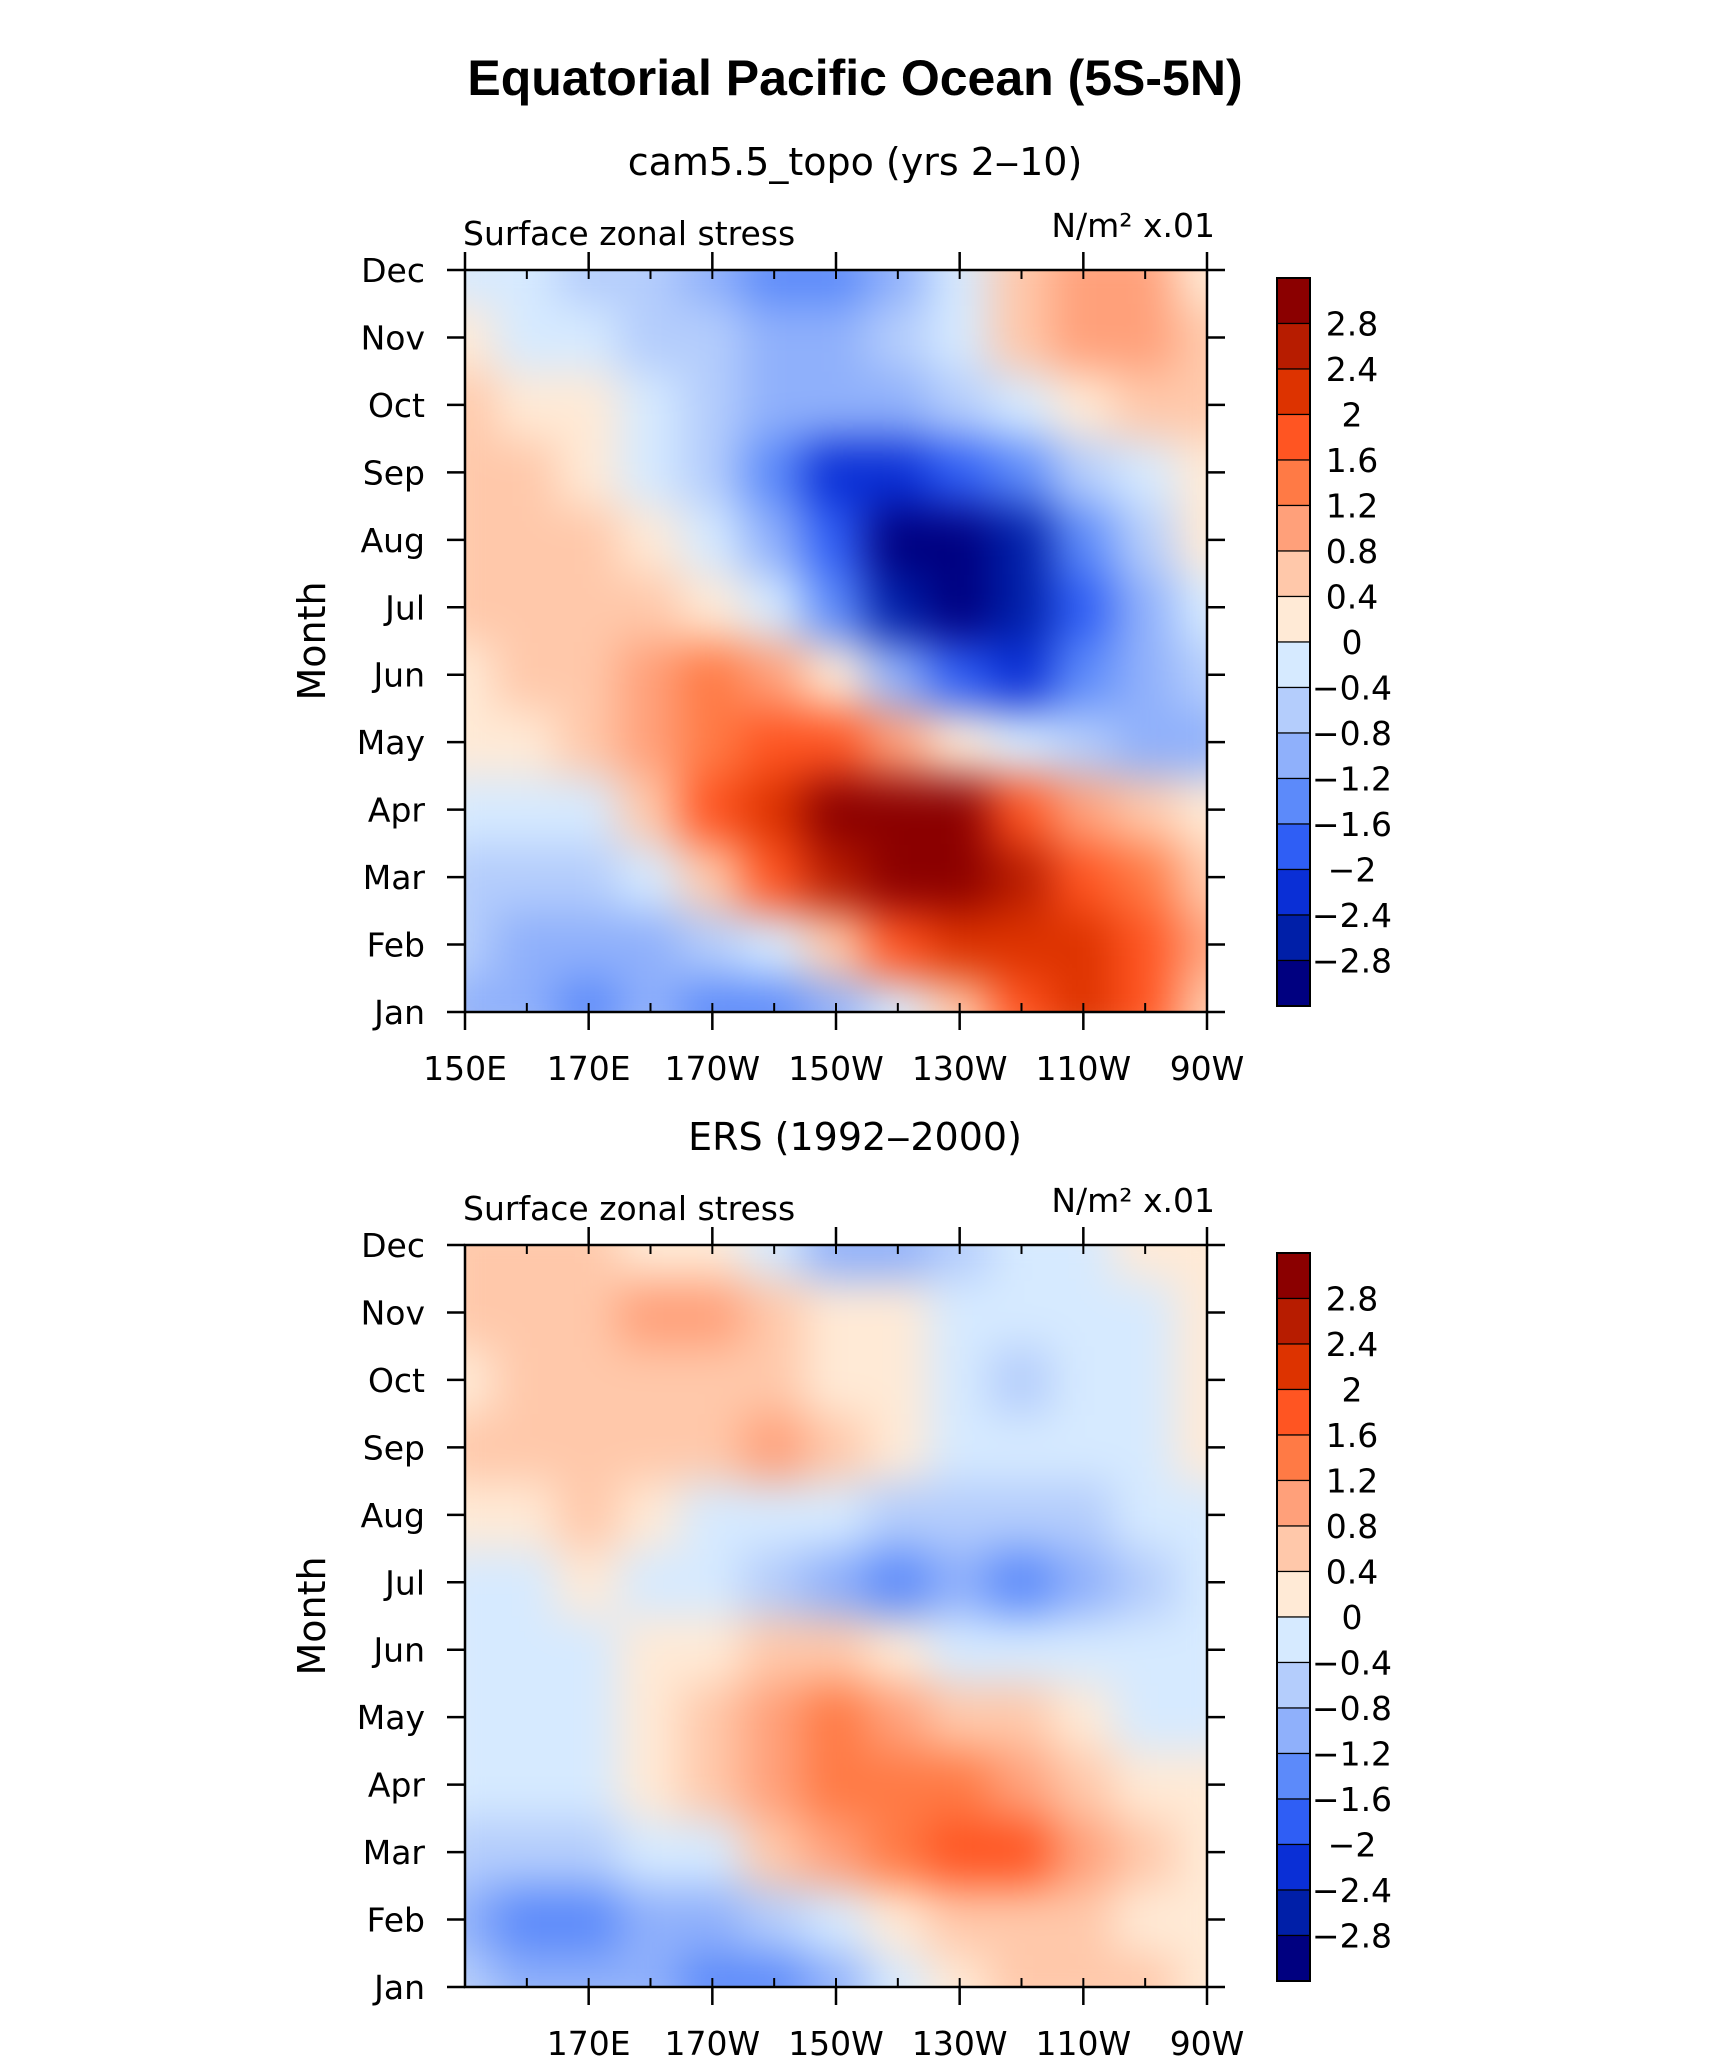 This screenshot has height=2062, width=1710. I want to click on y-tick-label: Aug, so click(393, 540).